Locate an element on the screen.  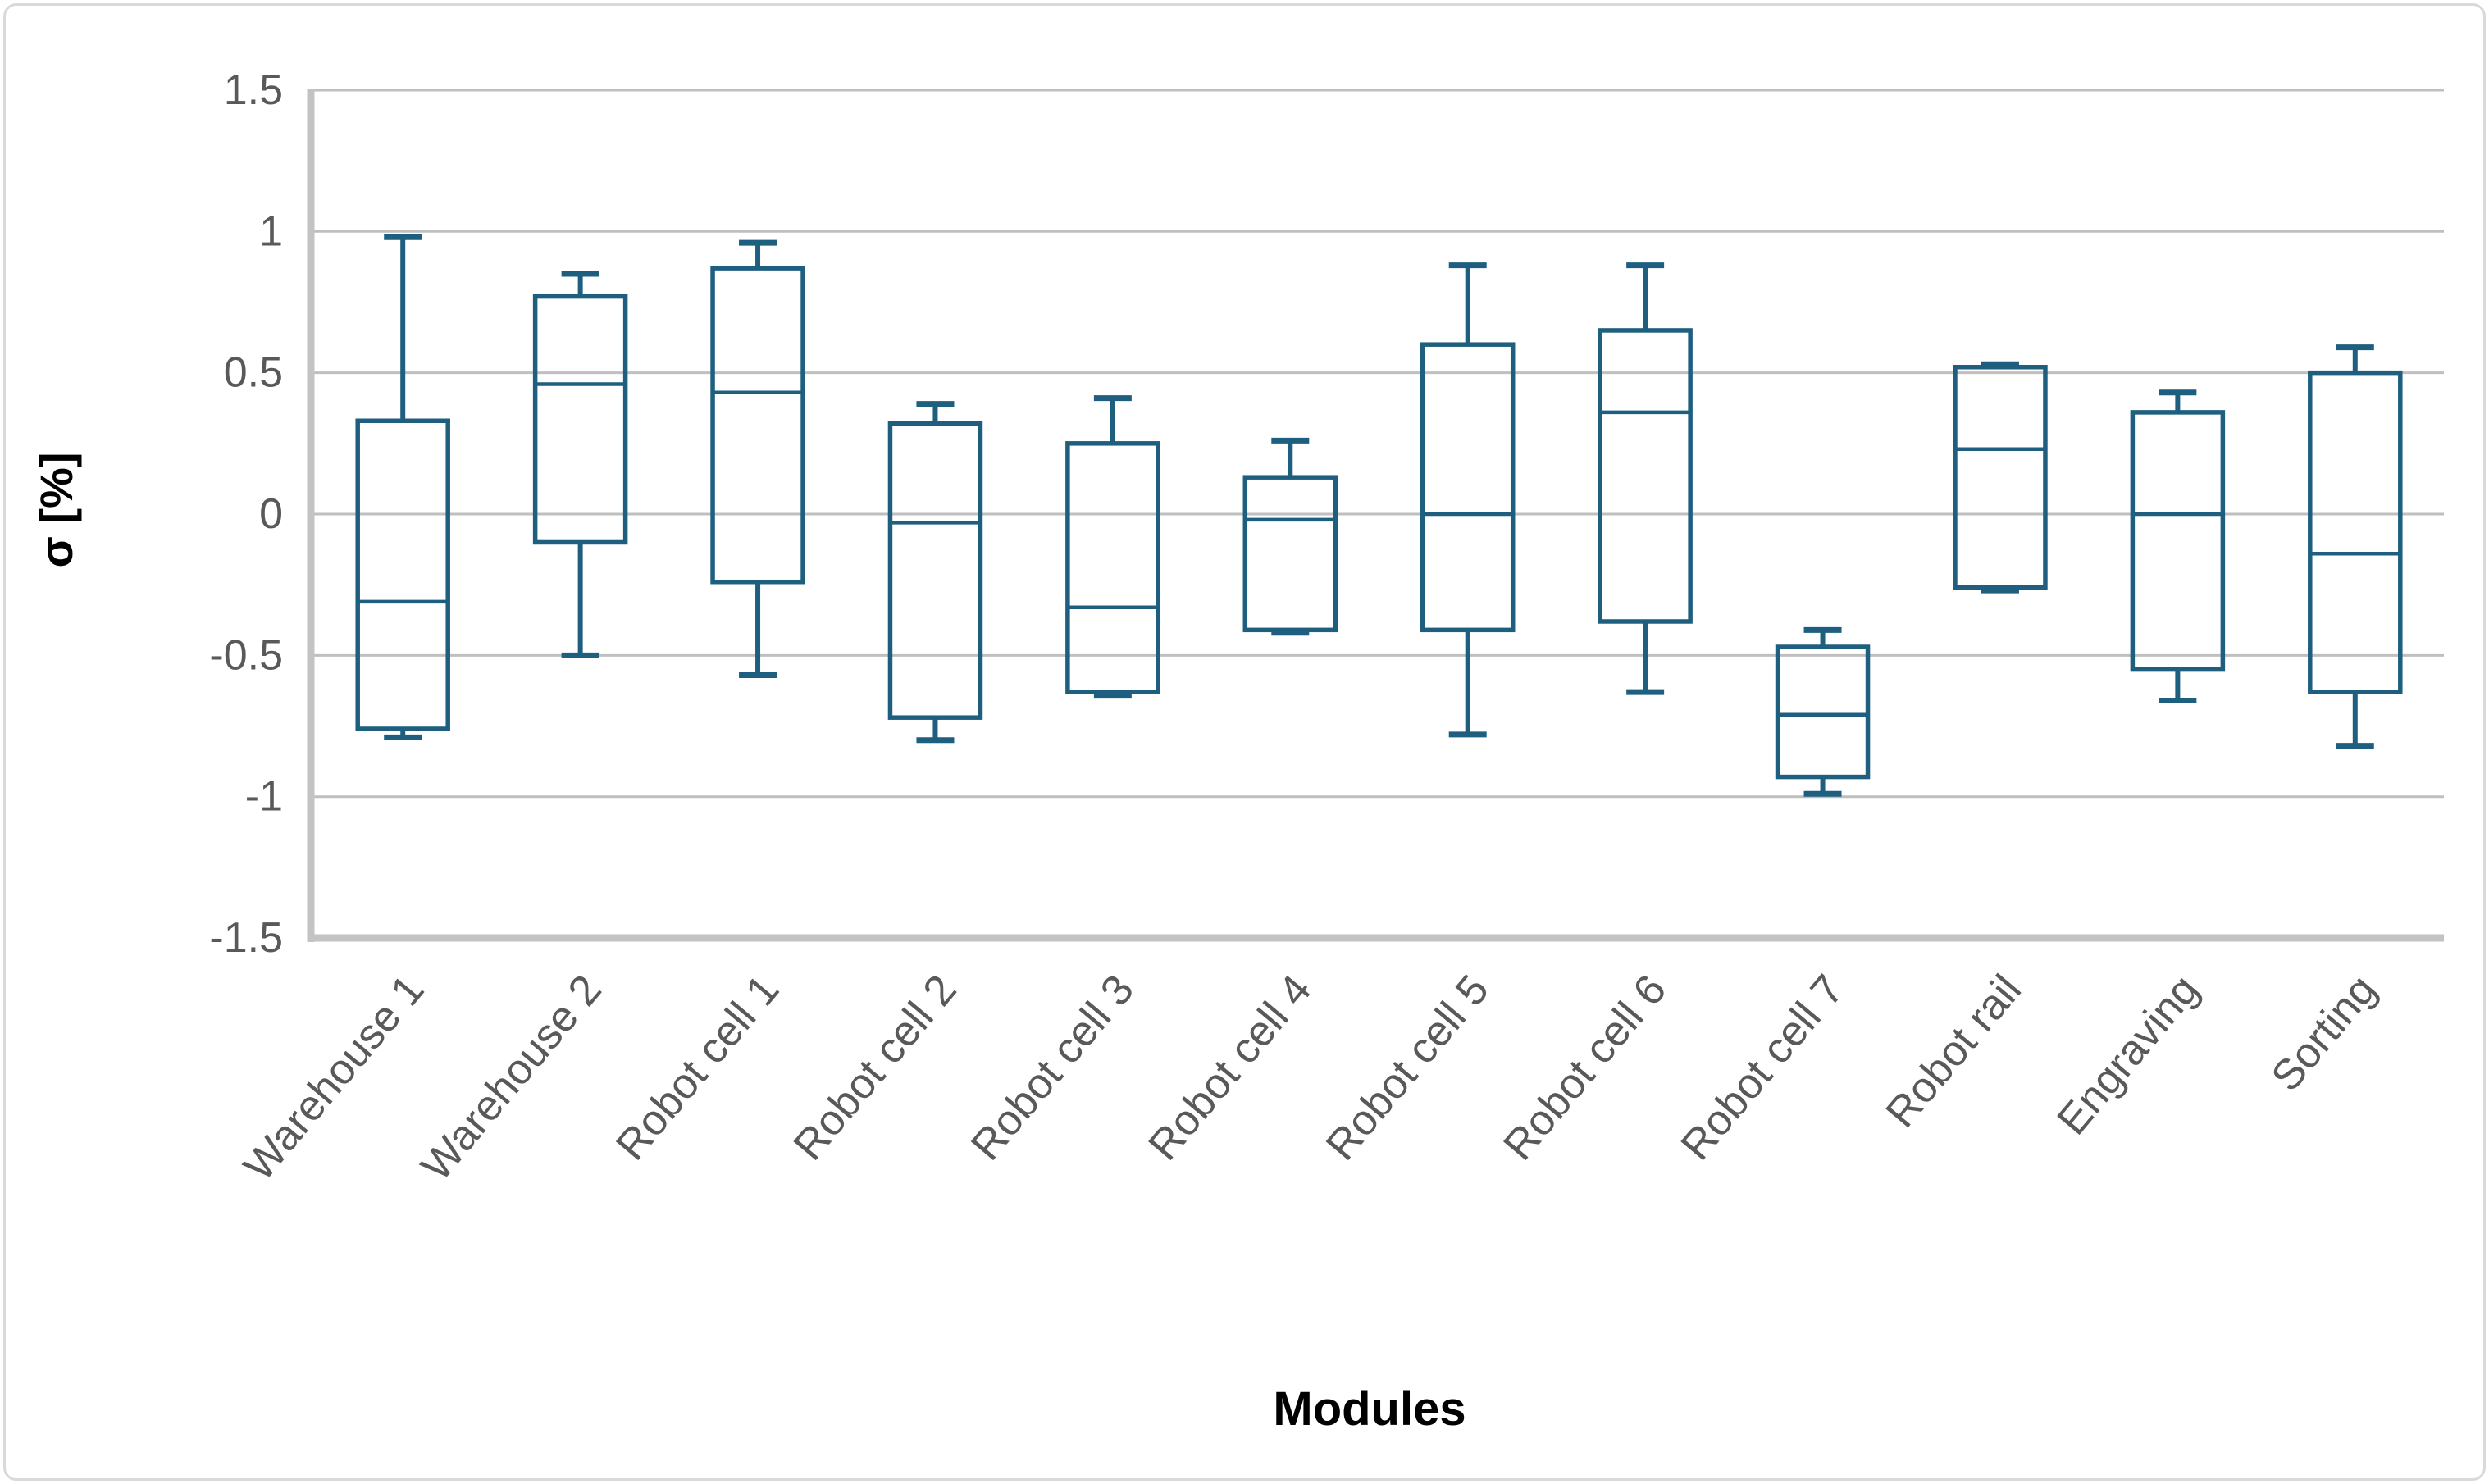
y-tick-label: -1.5 is located at coordinates (246, 938).